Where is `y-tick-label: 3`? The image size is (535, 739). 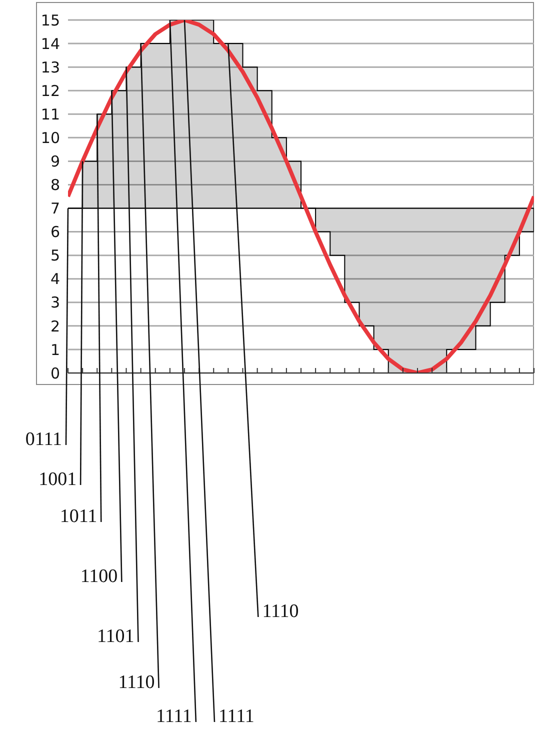
y-tick-label: 3 is located at coordinates (55, 303).